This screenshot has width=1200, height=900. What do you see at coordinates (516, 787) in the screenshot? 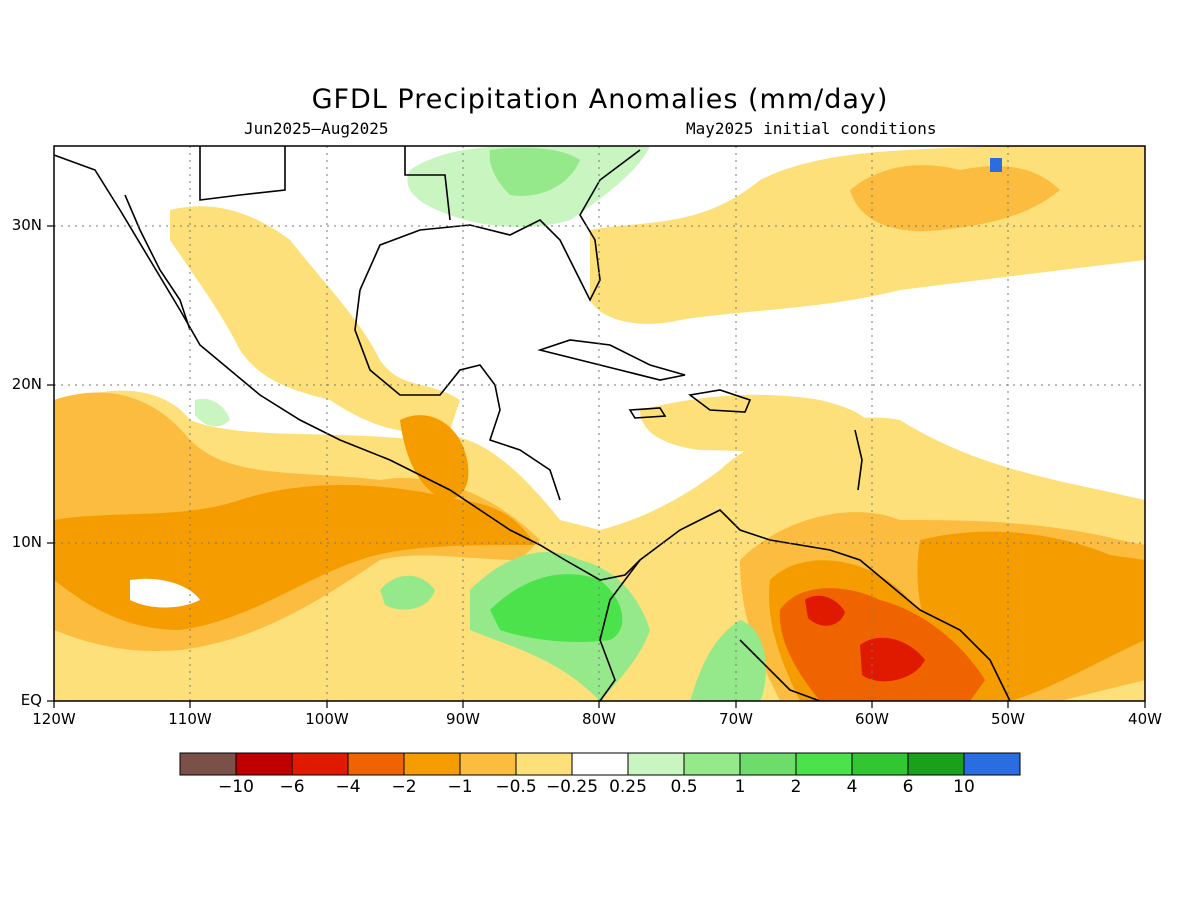
I see `colorbar-label: −0.5` at bounding box center [516, 787].